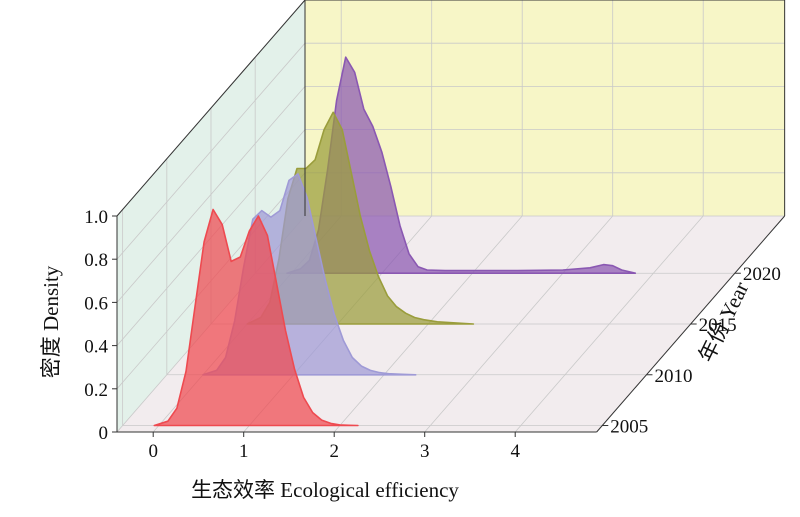 This screenshot has height=517, width=800. Describe the element at coordinates (515, 451) in the screenshot. I see `x-tick-label: 4` at that location.